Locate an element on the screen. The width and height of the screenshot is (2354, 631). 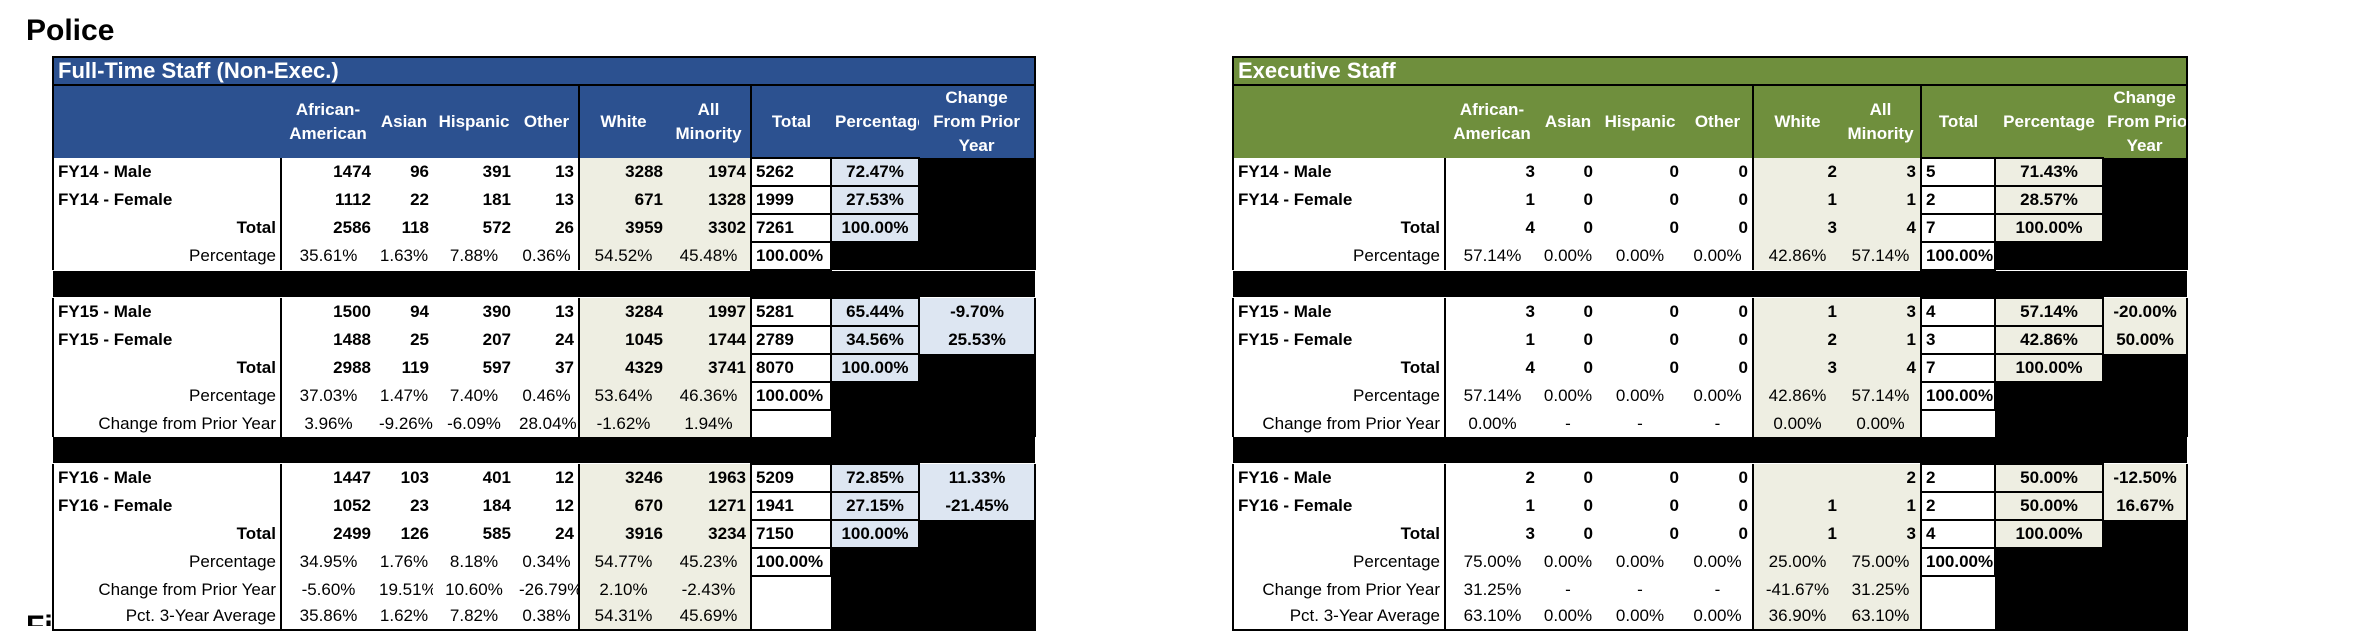
cell: 24 is located at coordinates (564, 533).